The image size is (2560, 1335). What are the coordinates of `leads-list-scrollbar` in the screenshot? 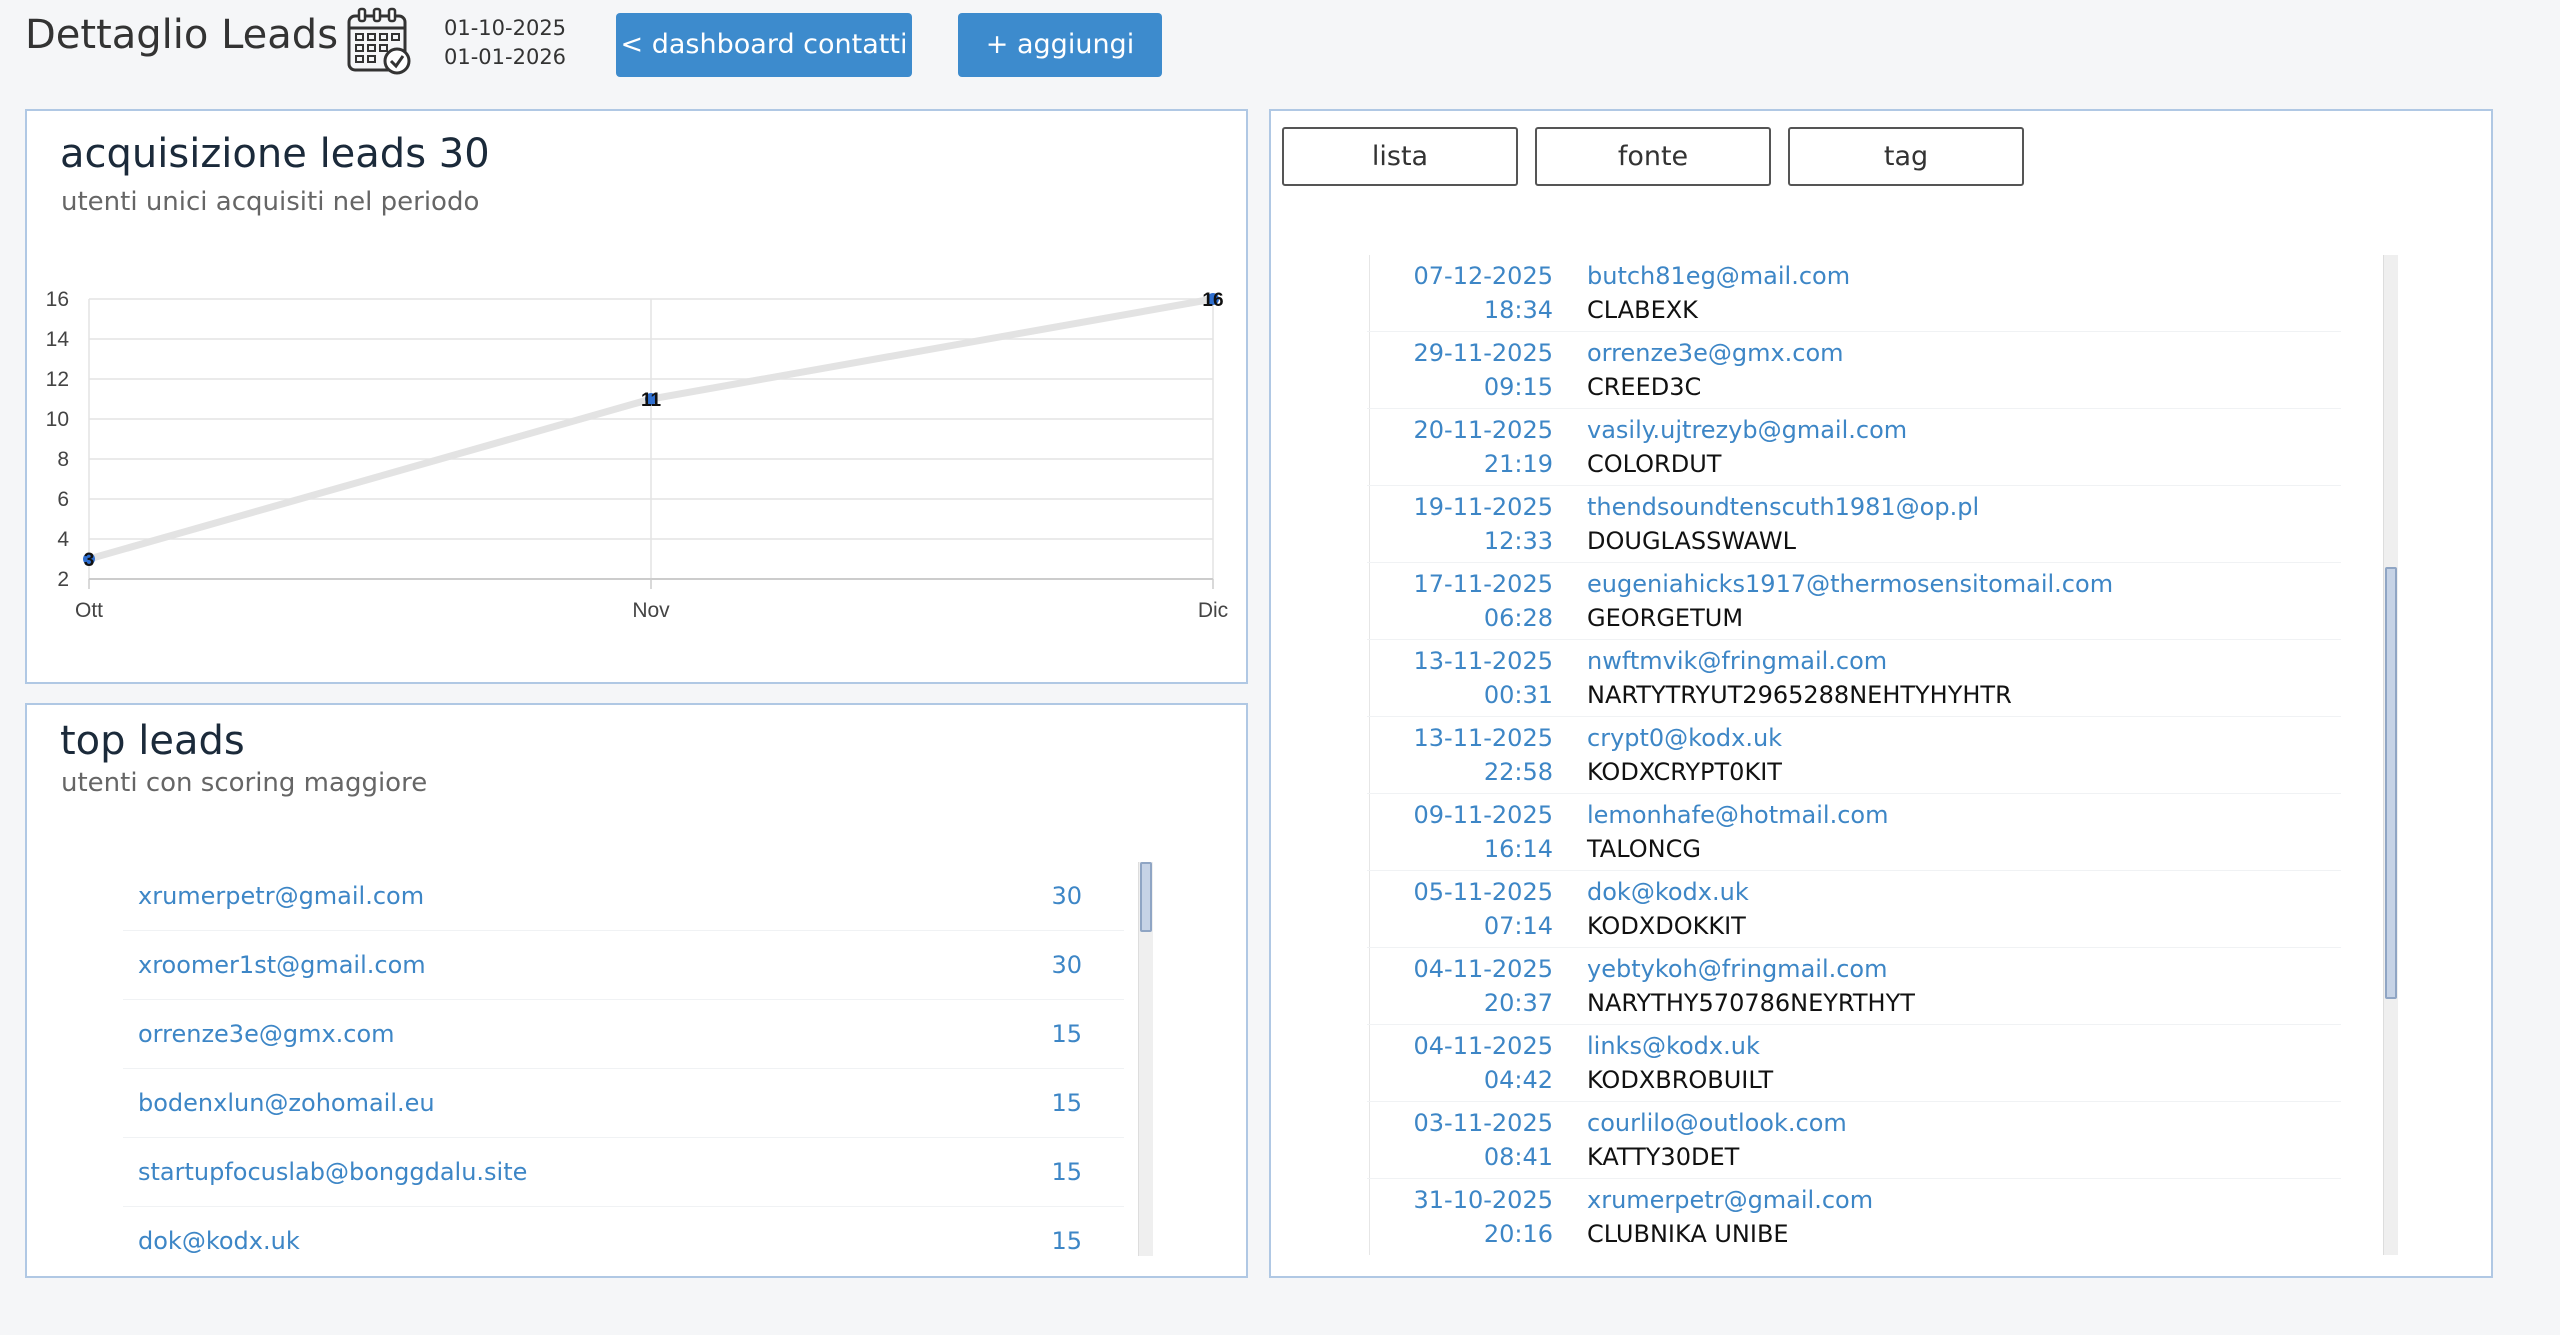 It's located at (2390, 755).